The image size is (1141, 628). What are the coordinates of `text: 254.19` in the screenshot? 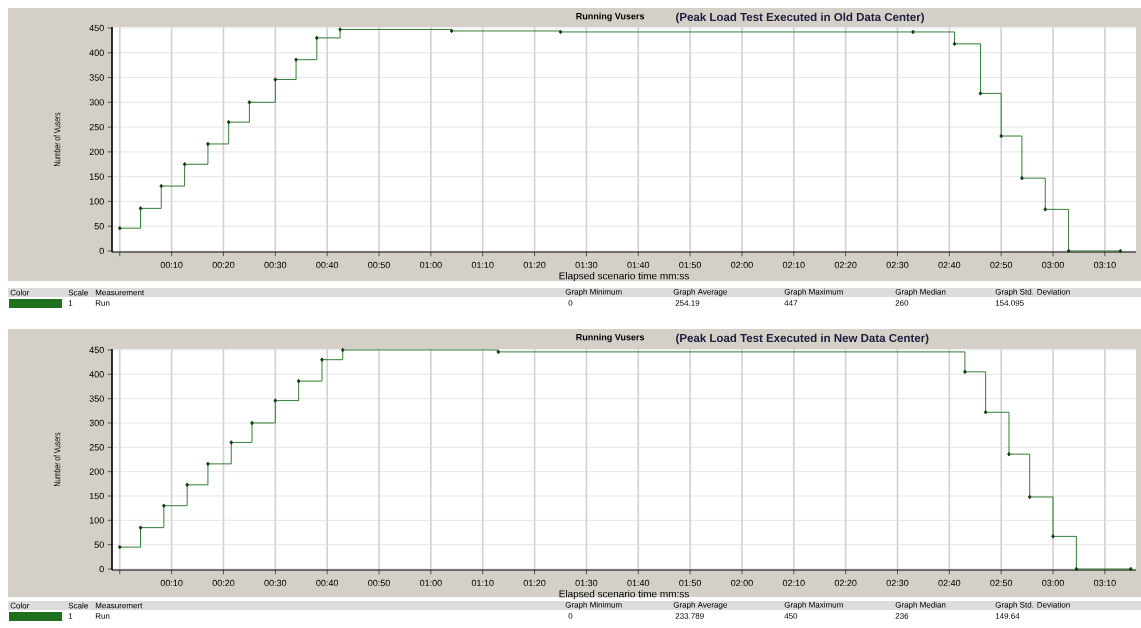 It's located at (687, 303).